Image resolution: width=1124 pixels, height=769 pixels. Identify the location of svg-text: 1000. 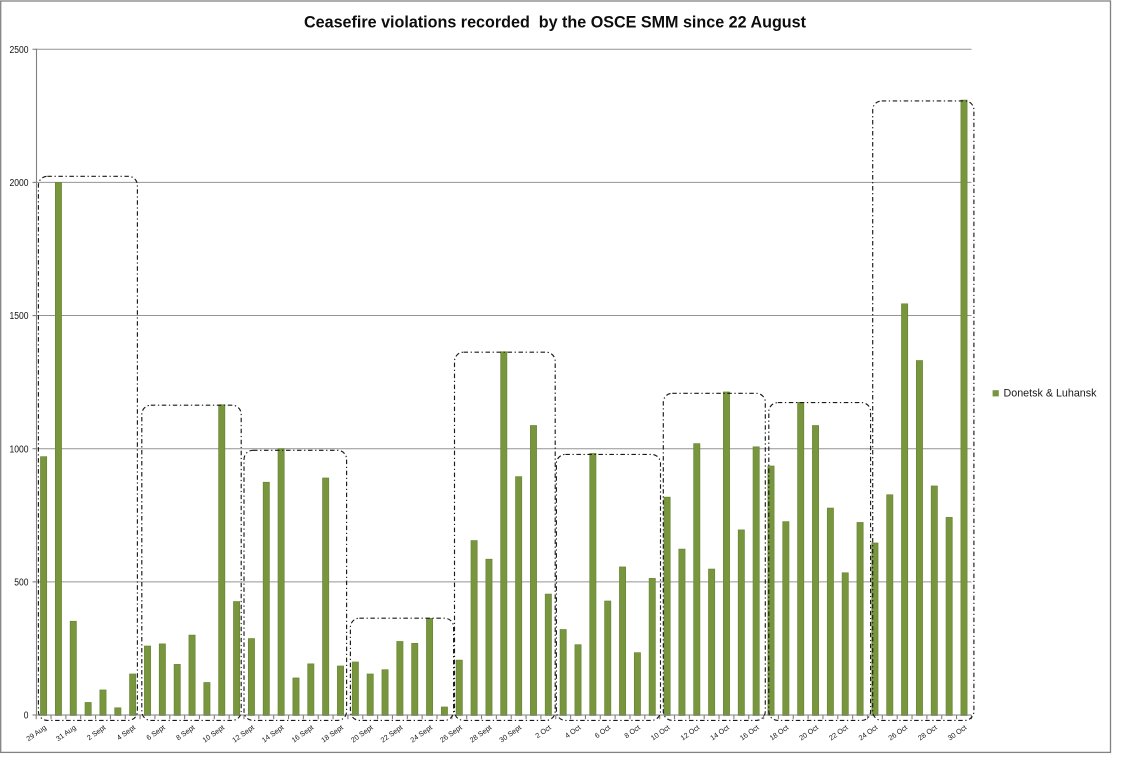
(19, 449).